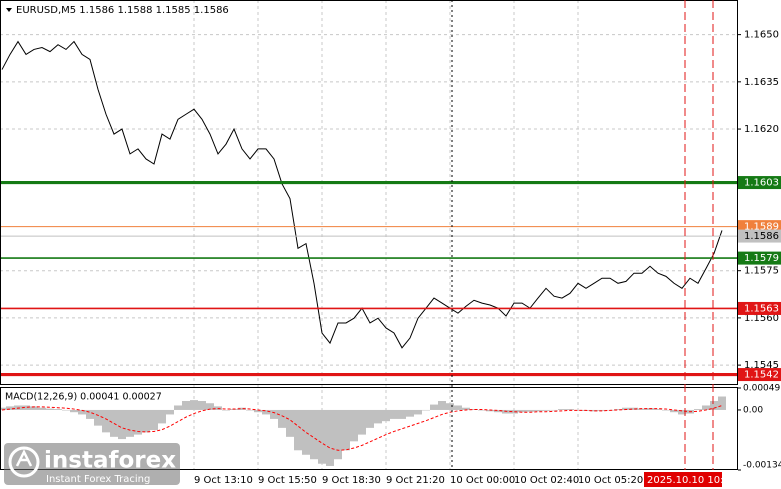 This screenshot has width=781, height=489. Describe the element at coordinates (287, 480) in the screenshot. I see `x-tick-label: 9 Oct 15:50` at that location.